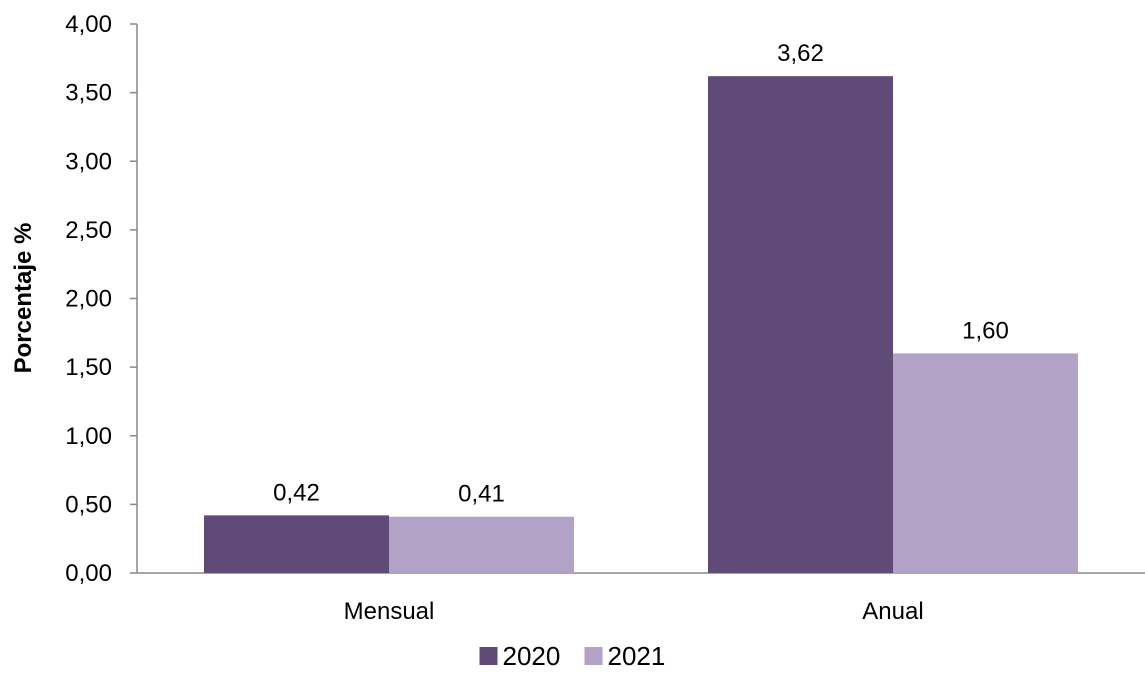  I want to click on y-tick-label: 1,00, so click(88, 436).